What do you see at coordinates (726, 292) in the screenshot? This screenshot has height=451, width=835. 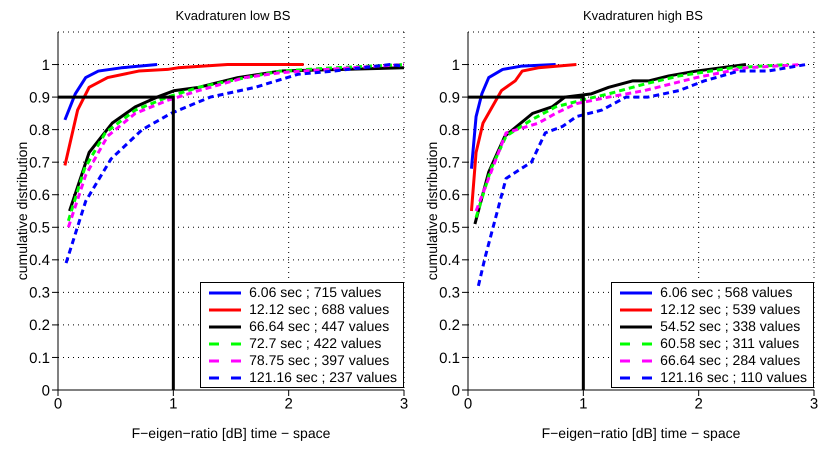 I see `legend-label: 6.06 sec ; 568 values` at bounding box center [726, 292].